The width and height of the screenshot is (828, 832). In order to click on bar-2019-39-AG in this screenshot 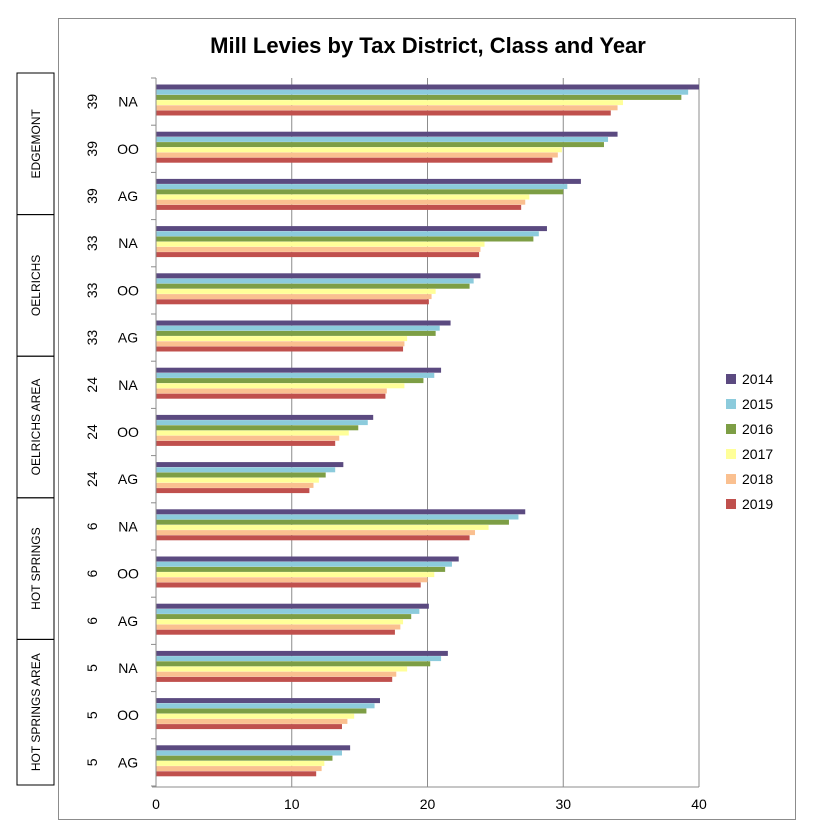, I will do `click(339, 207)`.